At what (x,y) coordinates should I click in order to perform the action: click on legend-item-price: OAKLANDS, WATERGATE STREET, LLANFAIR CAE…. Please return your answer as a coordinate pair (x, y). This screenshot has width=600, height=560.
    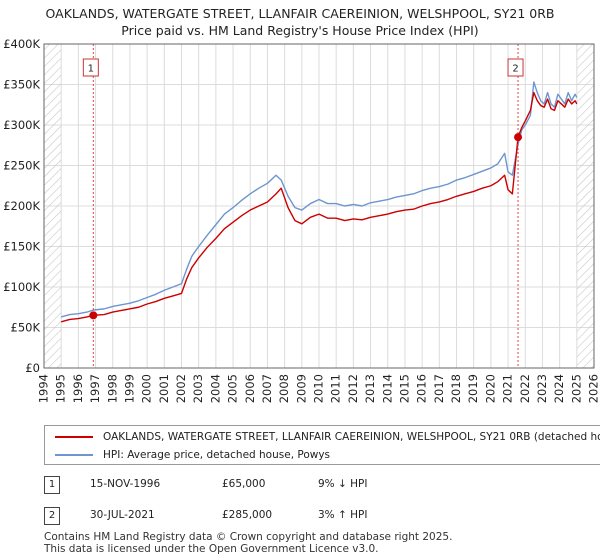
    Looking at the image, I should click on (322, 437).